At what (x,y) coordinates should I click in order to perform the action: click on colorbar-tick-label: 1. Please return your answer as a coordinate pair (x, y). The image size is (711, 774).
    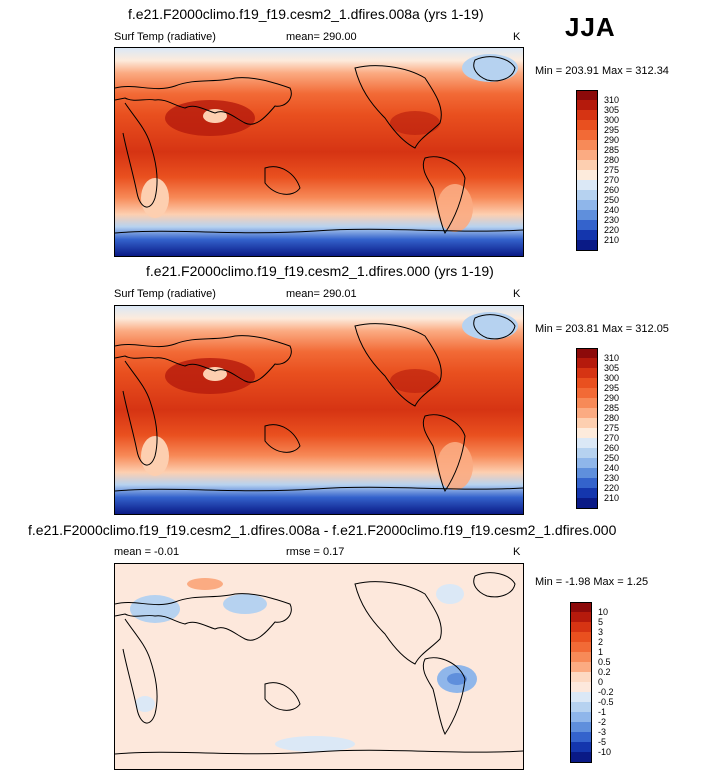
    Looking at the image, I should click on (601, 652).